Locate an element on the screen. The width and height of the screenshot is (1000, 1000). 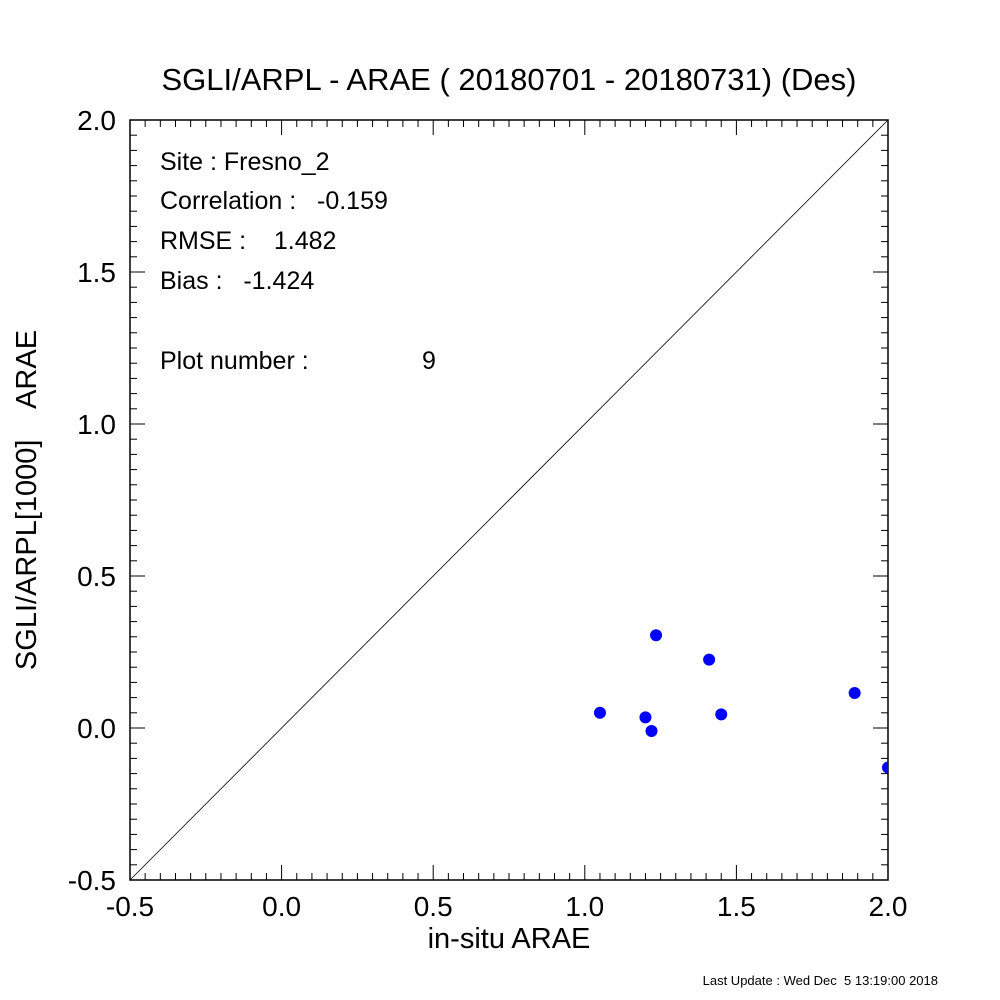
data-points is located at coordinates (740, 701).